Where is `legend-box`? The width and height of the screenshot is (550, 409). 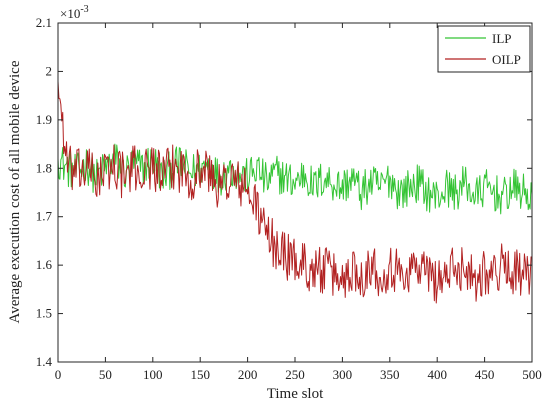
legend-box is located at coordinates (484, 49).